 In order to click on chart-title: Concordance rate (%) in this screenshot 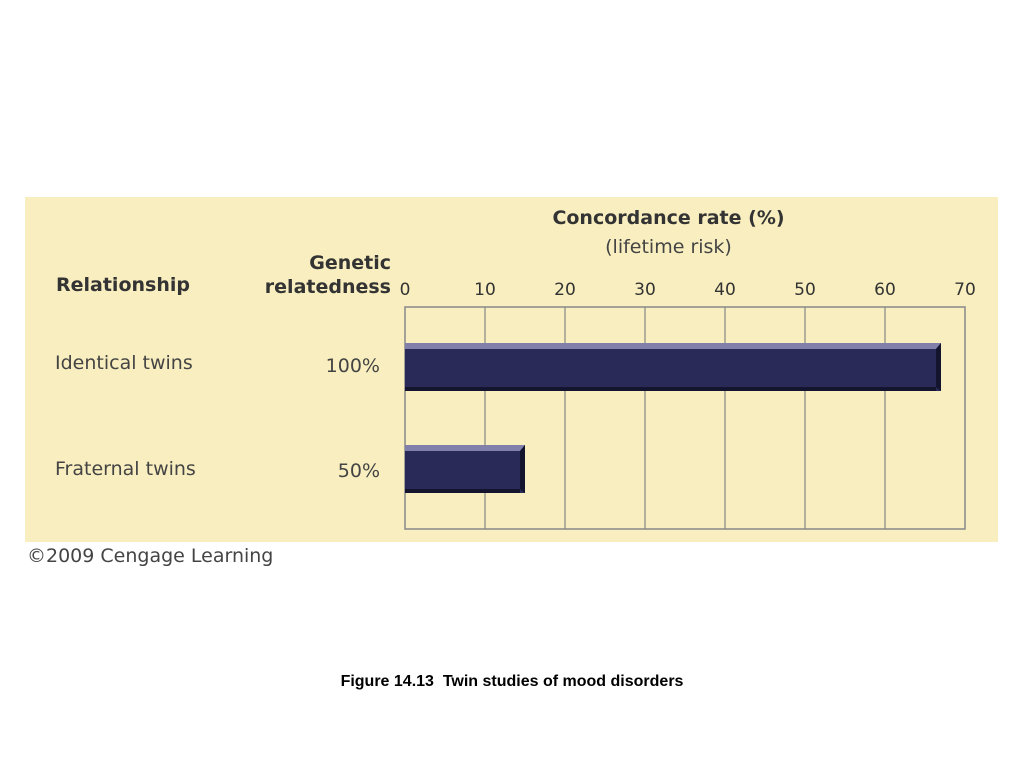, I will do `click(668, 218)`.